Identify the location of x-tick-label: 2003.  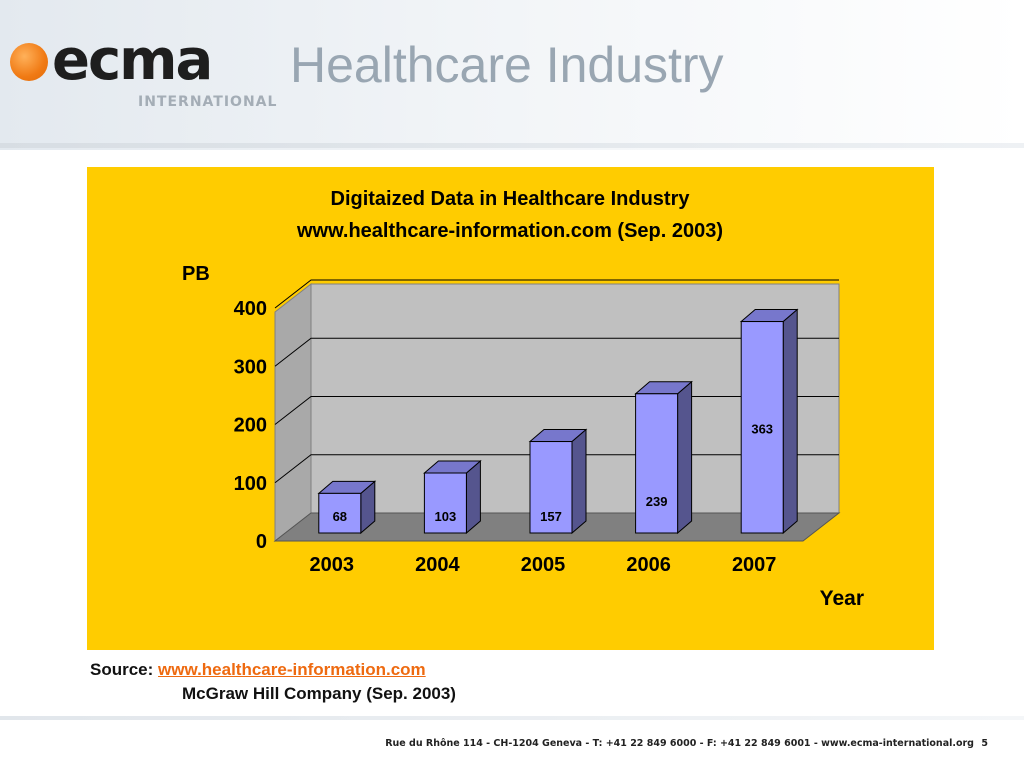
(332, 565).